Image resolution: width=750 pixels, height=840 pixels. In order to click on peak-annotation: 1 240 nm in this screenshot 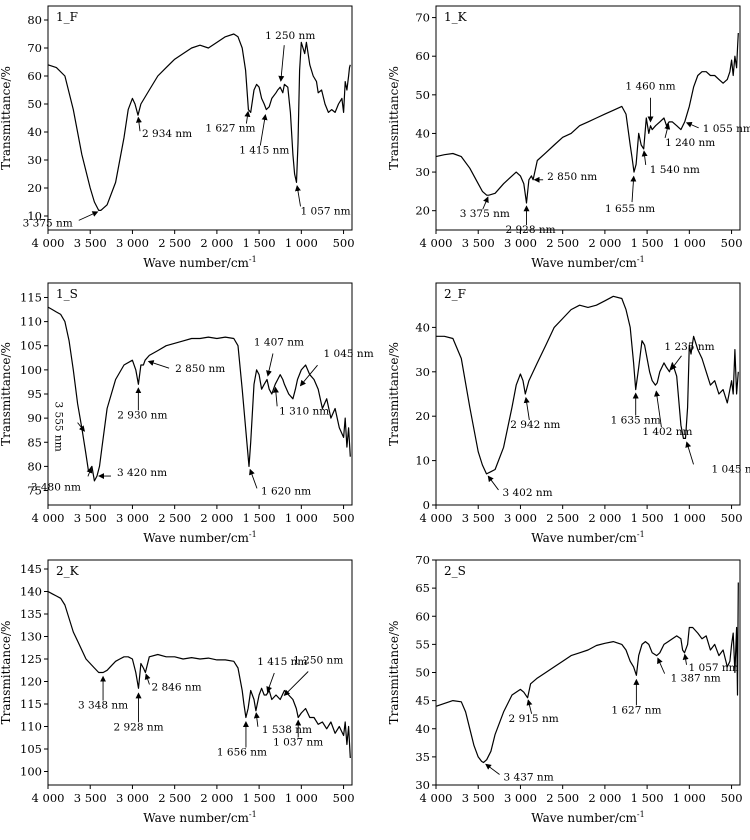, I will do `click(690, 143)`.